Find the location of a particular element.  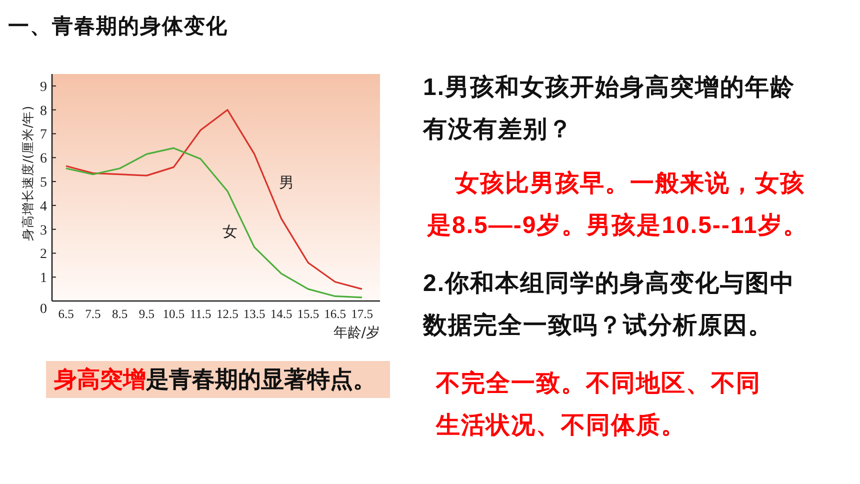

y-tick-label: 9 is located at coordinates (43, 87).